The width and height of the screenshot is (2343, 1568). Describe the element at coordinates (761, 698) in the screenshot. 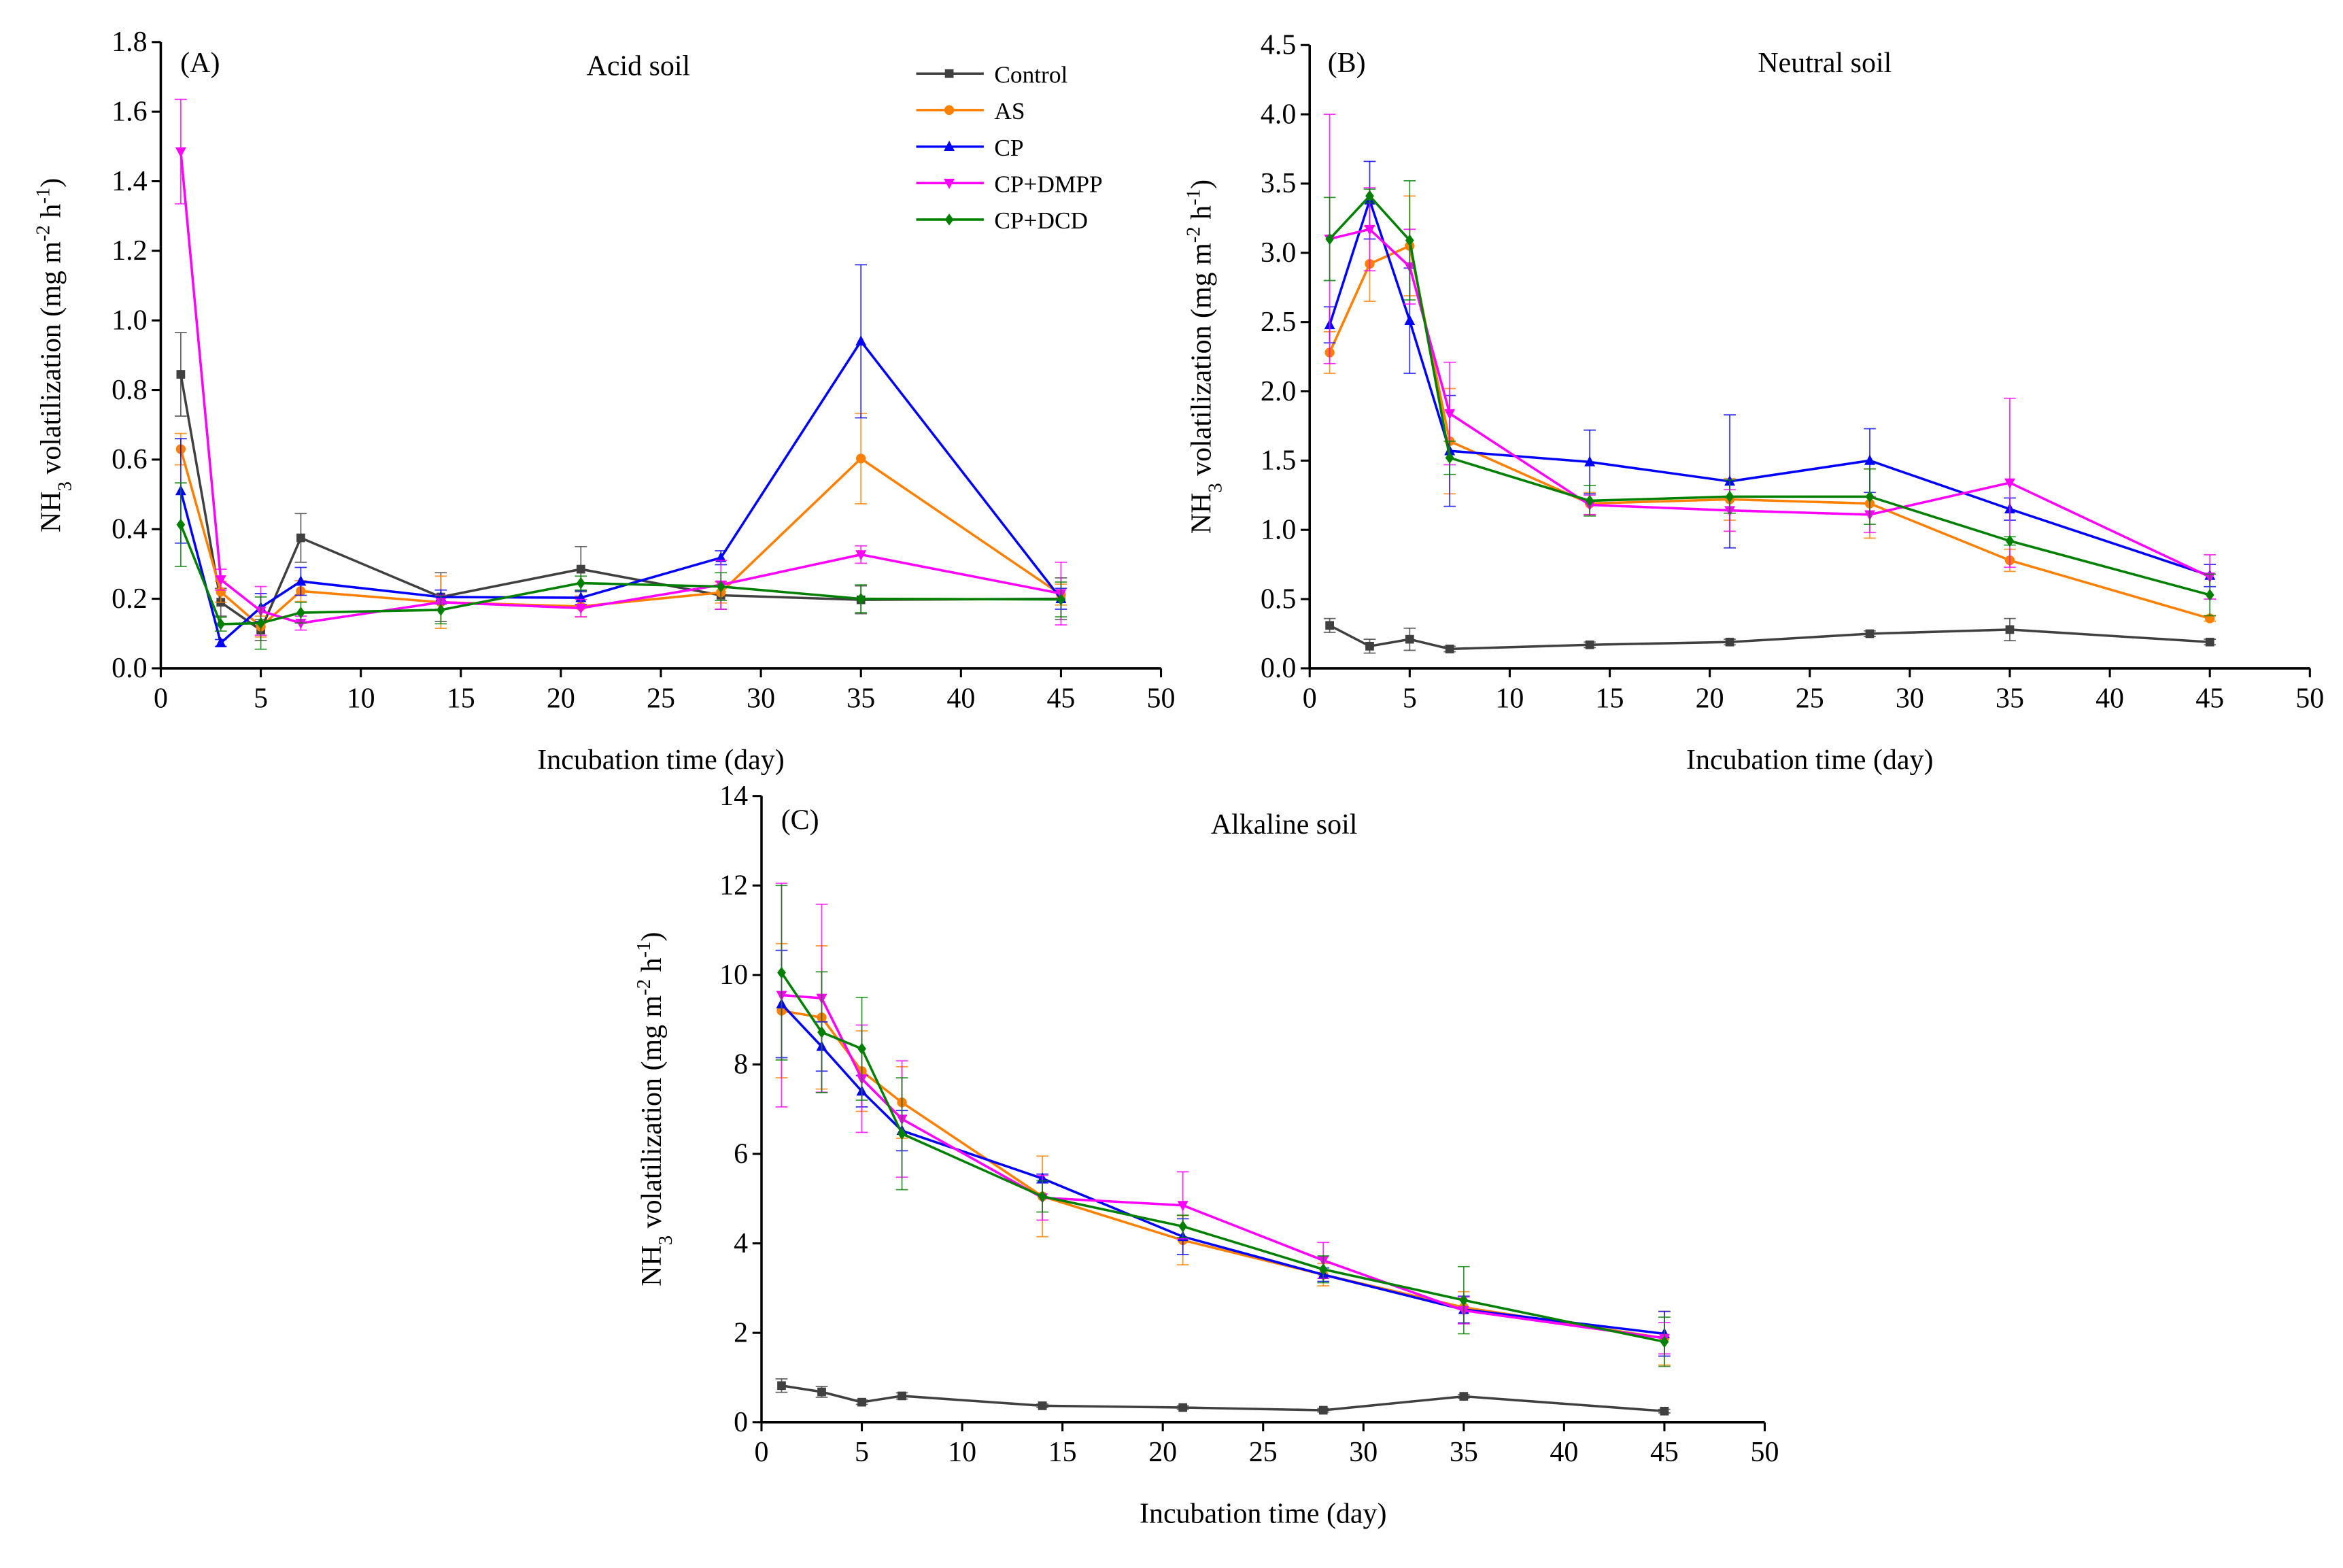

I see `x-tick-label: 30` at that location.